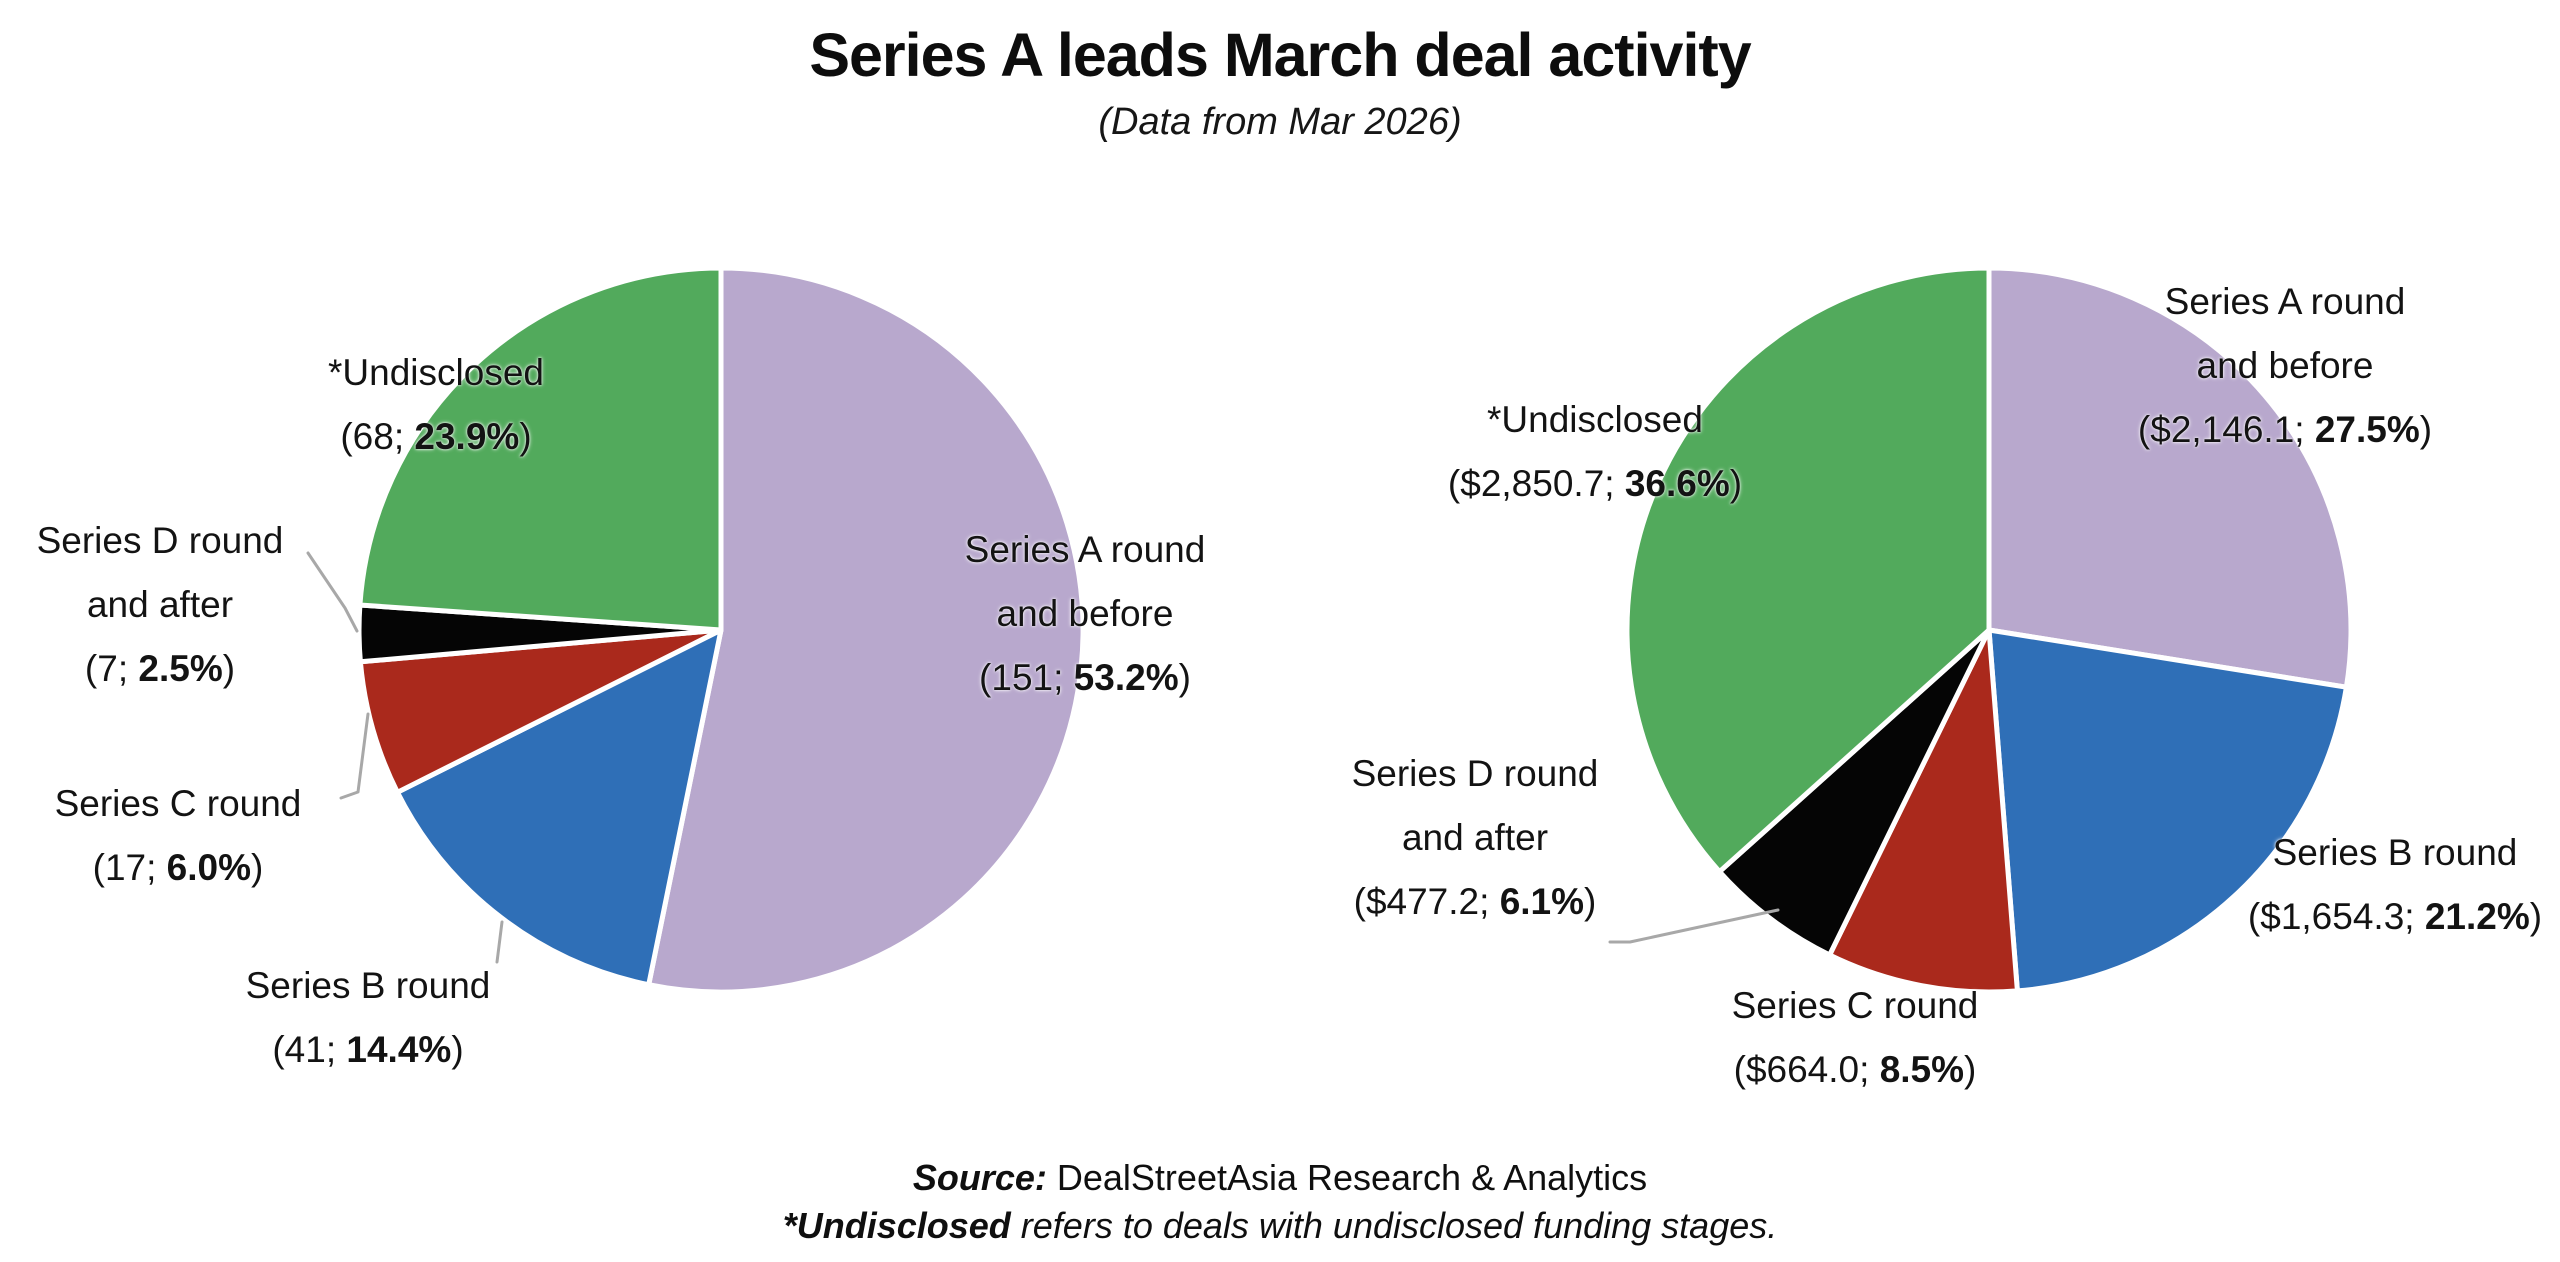 This screenshot has width=2560, height=1262. I want to click on label-value-line: (17; 6.0%), so click(178, 868).